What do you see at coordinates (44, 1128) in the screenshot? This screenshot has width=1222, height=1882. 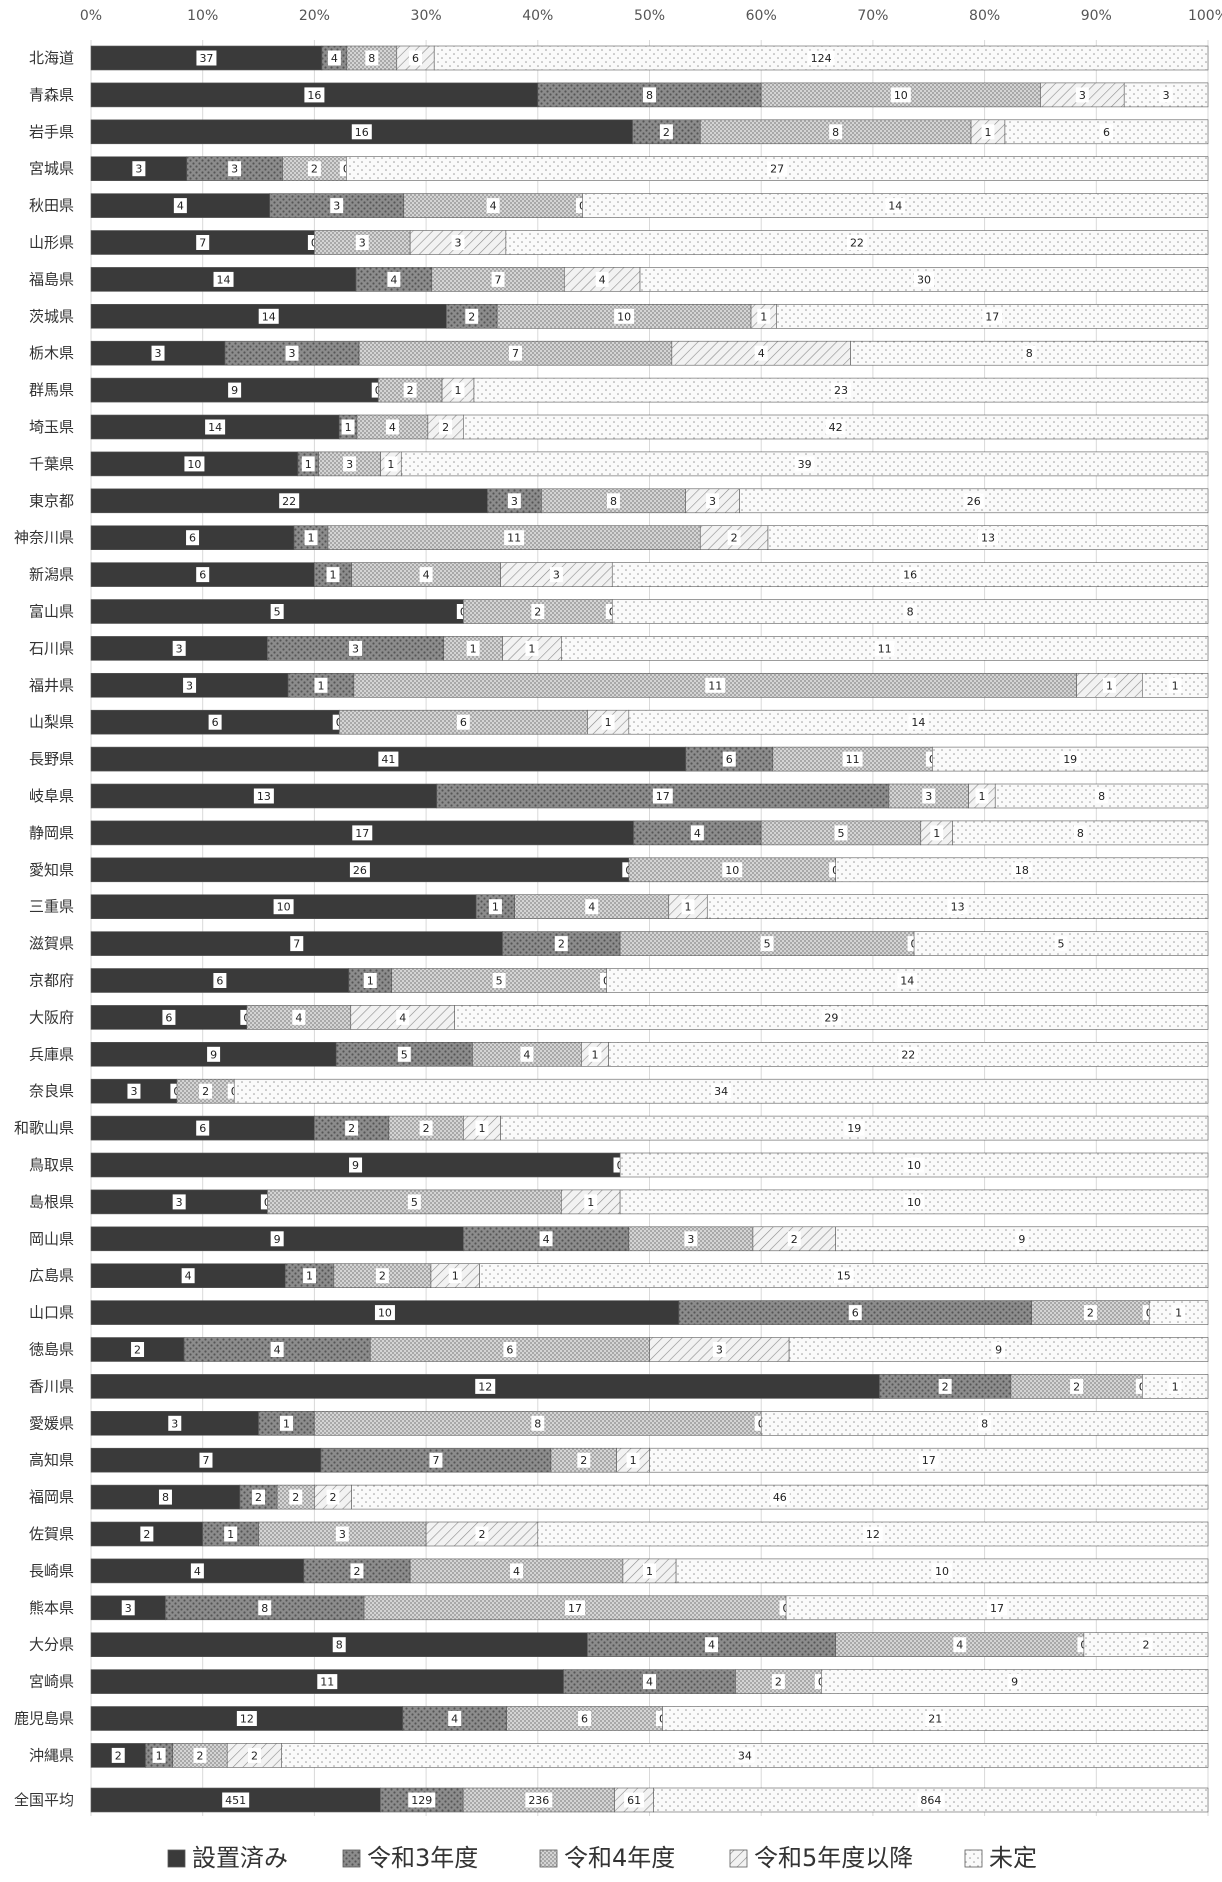 I see `category-label: 和歌山県` at bounding box center [44, 1128].